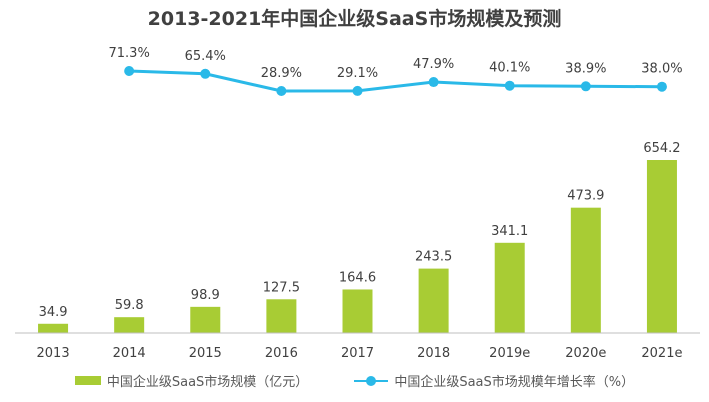 The height and width of the screenshot is (402, 709). I want to click on chart-title: 2013-2021年中国企业级SaaS市场规模及预测, so click(354, 19).